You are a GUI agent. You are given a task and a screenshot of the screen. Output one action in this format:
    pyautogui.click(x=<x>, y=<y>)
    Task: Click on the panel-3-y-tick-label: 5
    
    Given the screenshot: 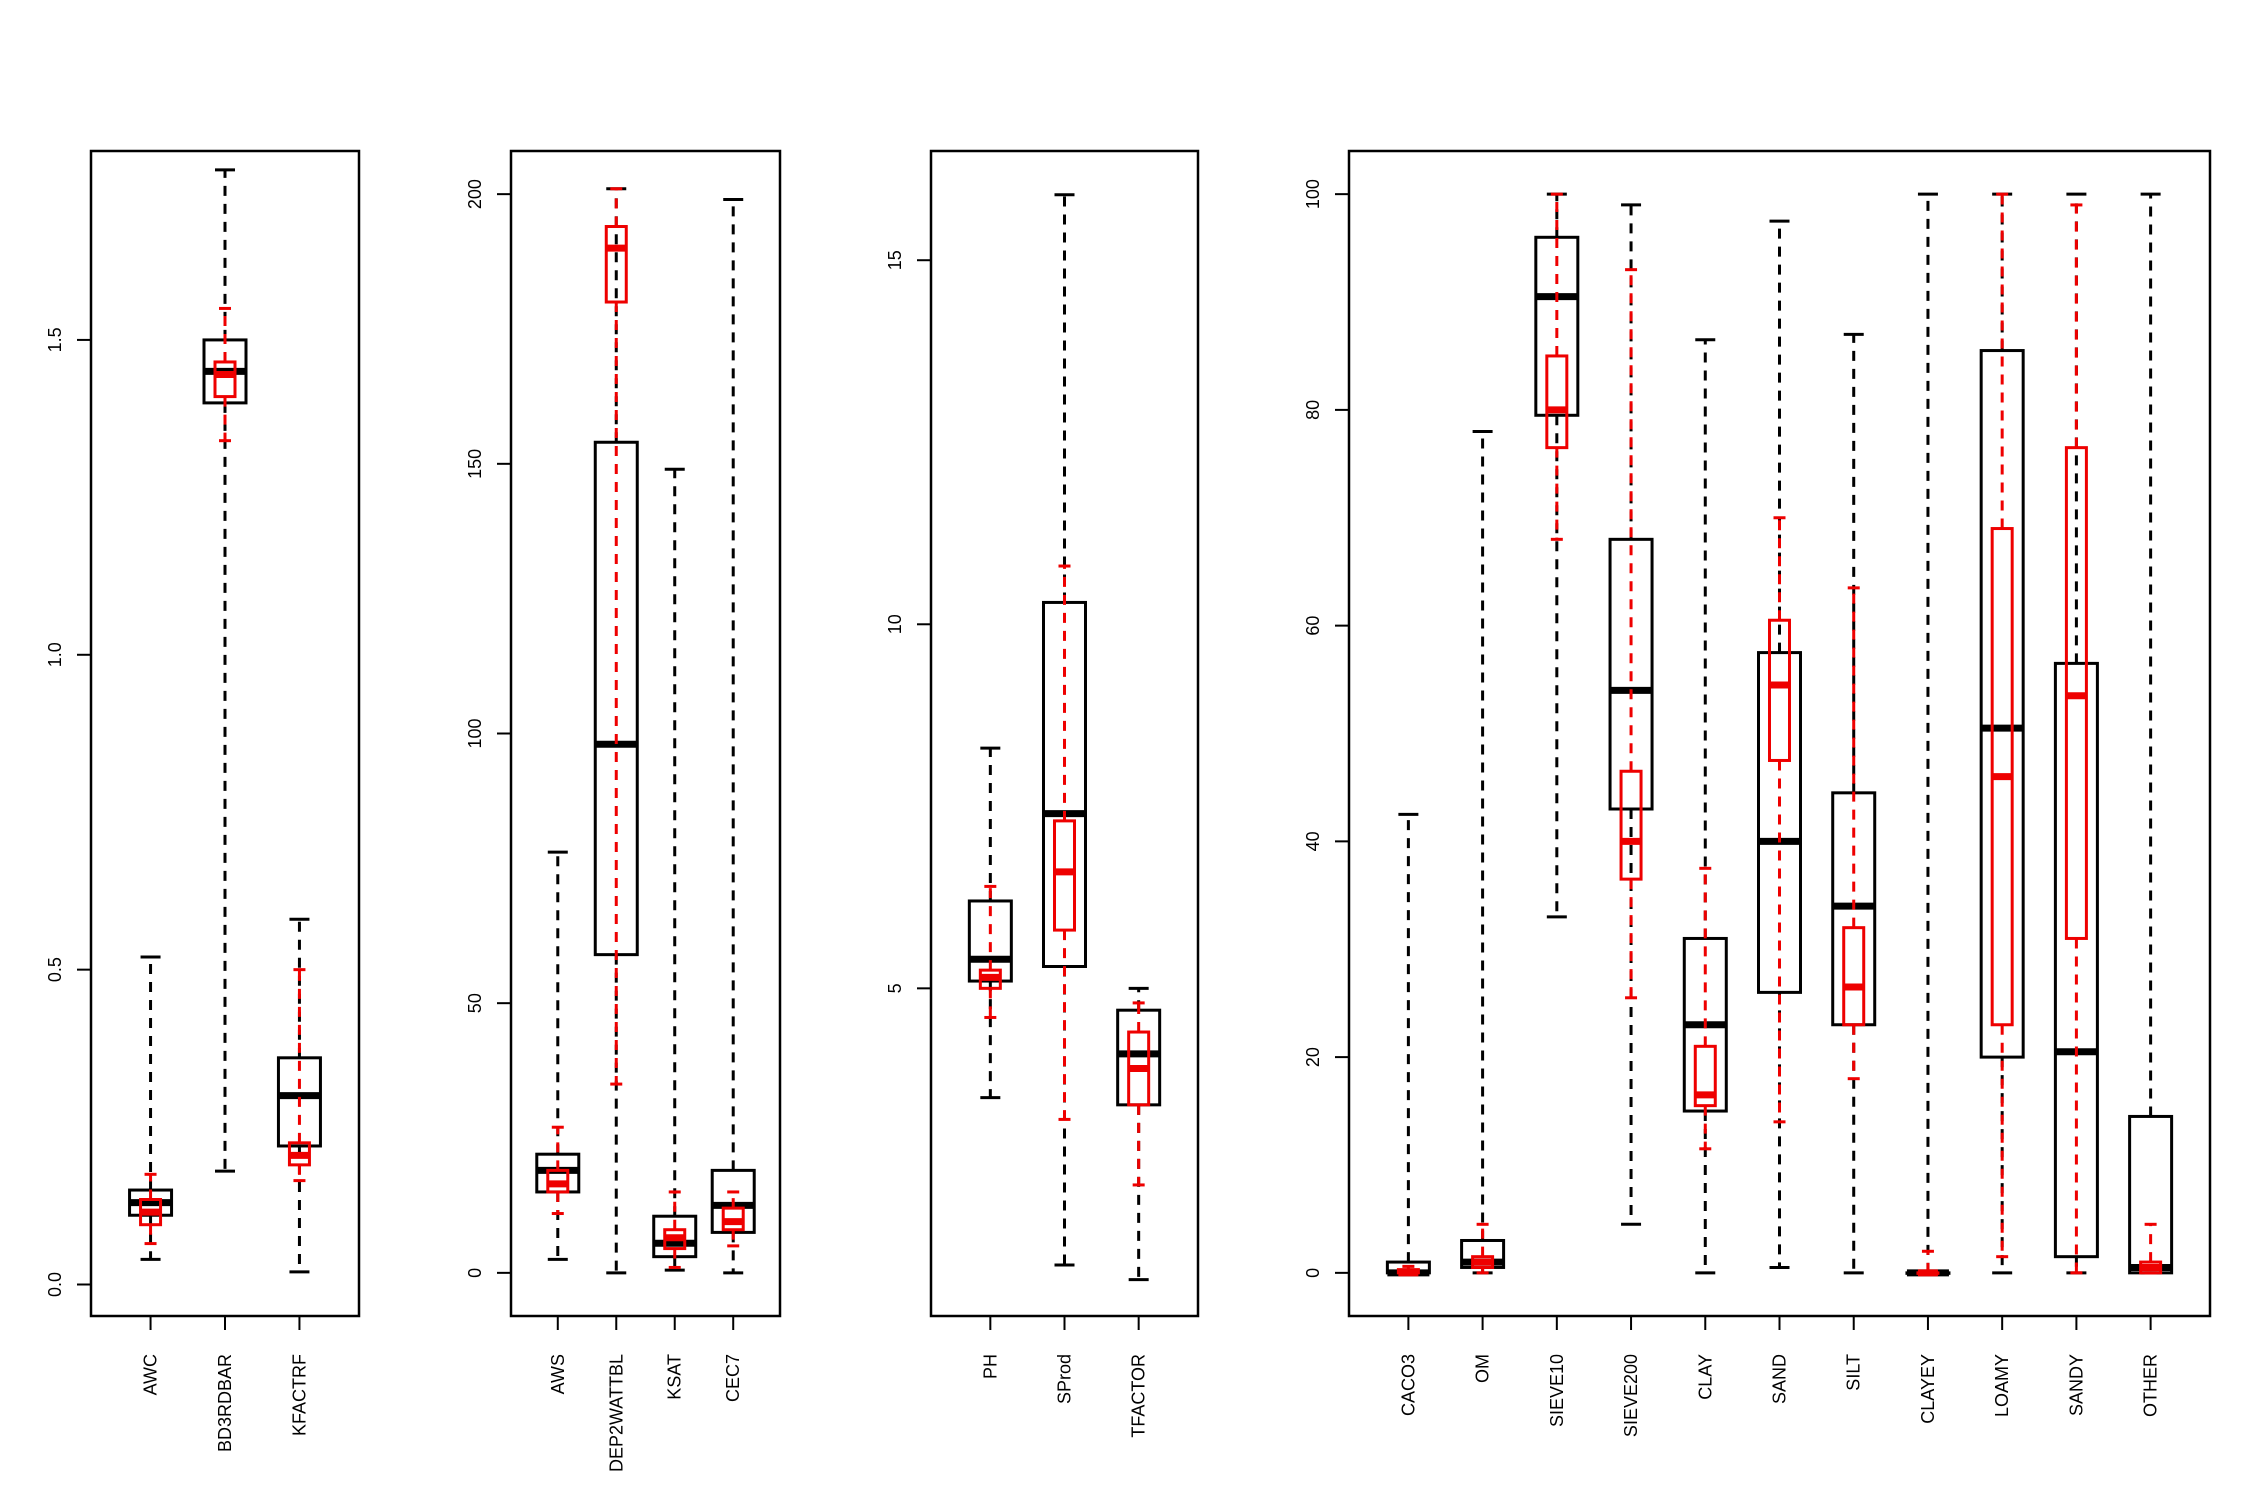 What is the action you would take?
    pyautogui.click(x=895, y=988)
    